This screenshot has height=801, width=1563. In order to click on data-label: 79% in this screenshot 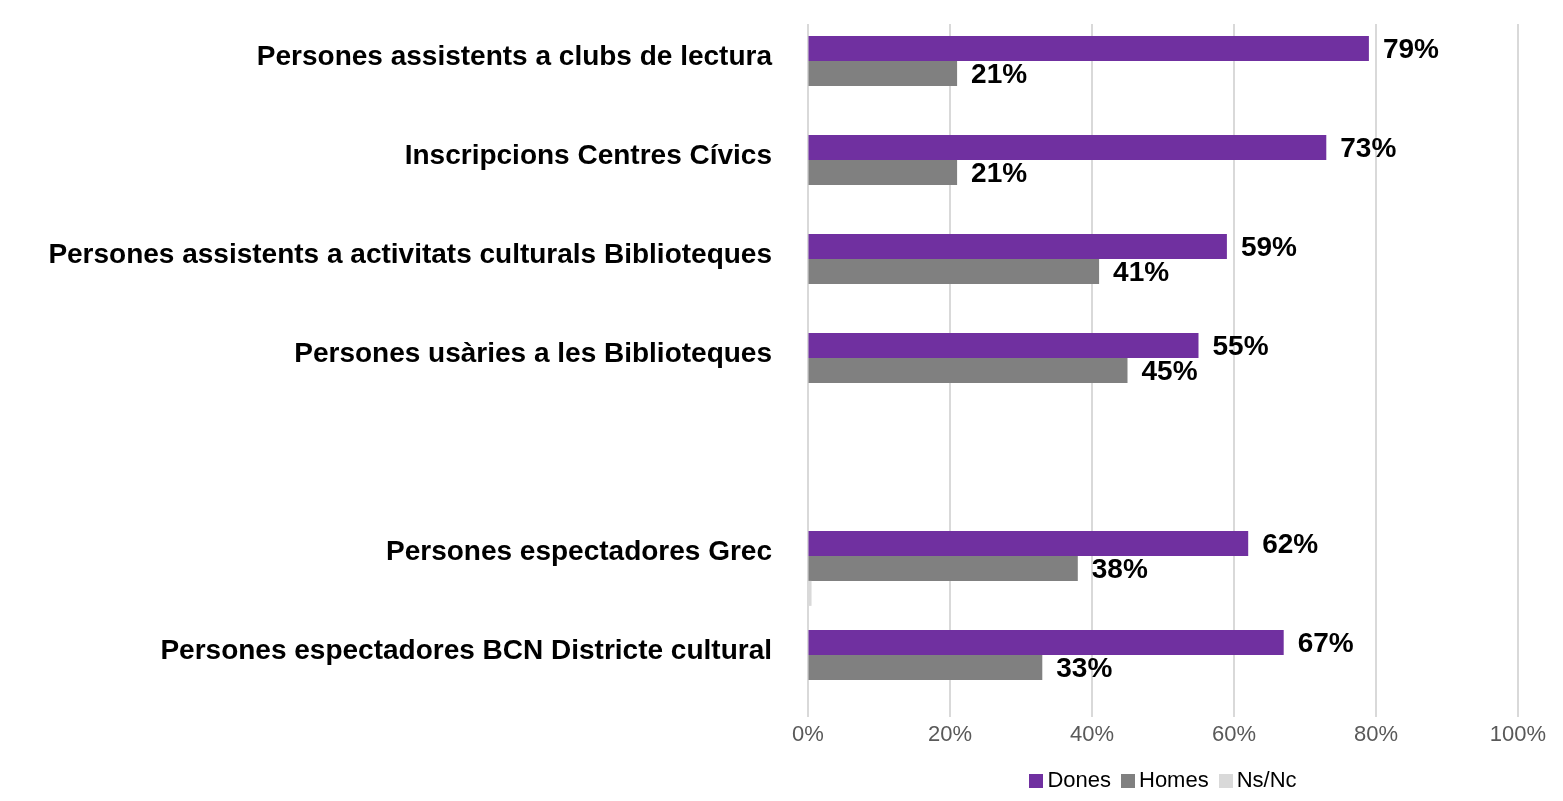, I will do `click(1411, 49)`.